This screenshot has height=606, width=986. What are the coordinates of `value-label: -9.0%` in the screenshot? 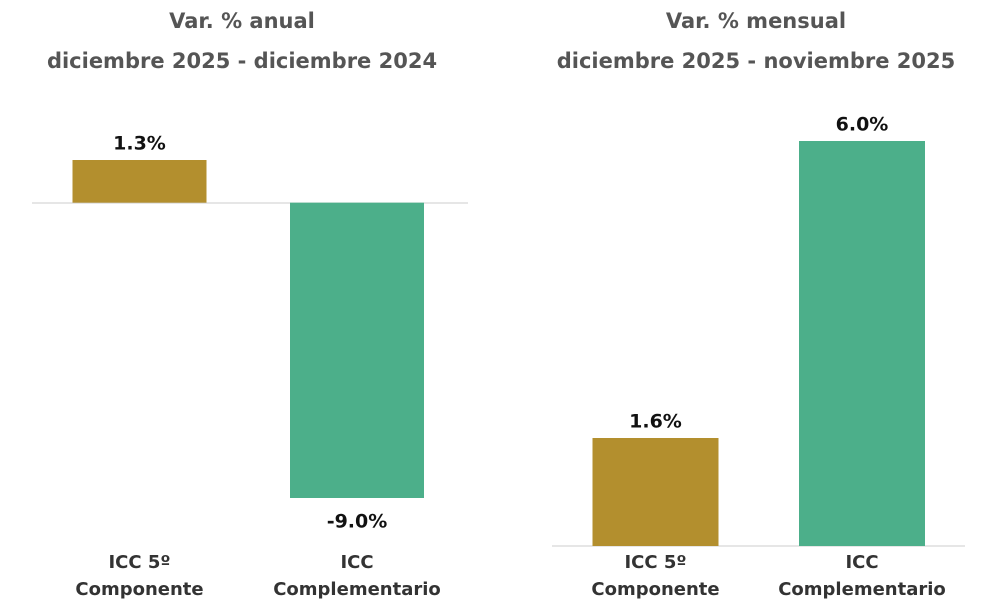 It's located at (357, 522).